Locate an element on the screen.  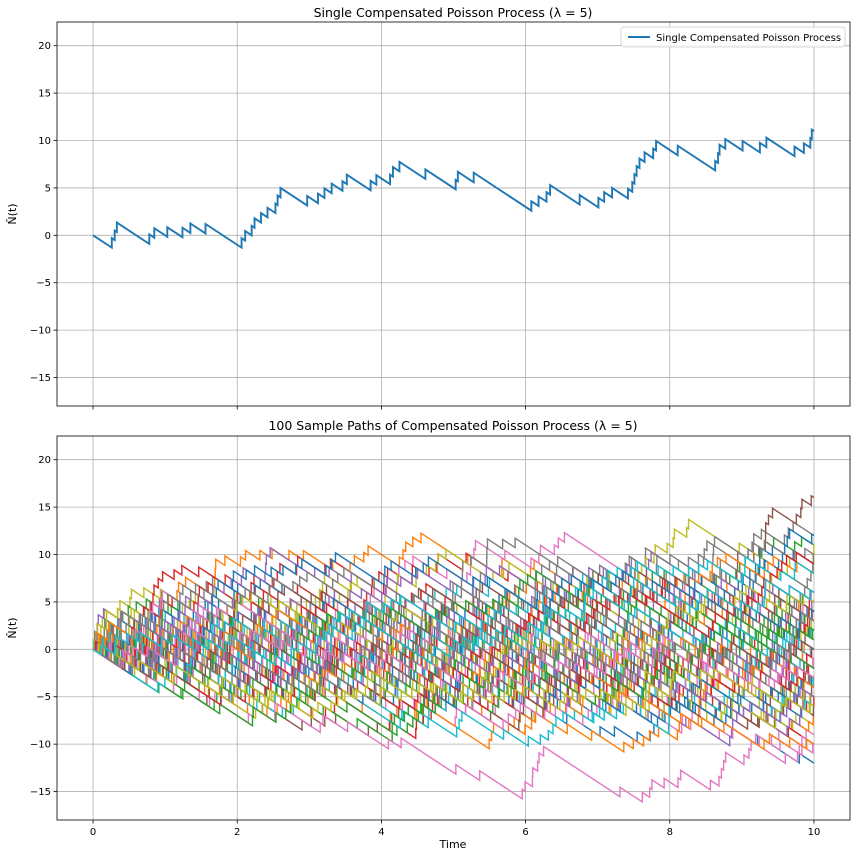
top-yticks: −15 −10 −5 0 5 10 15 20 is located at coordinates (43, 212).